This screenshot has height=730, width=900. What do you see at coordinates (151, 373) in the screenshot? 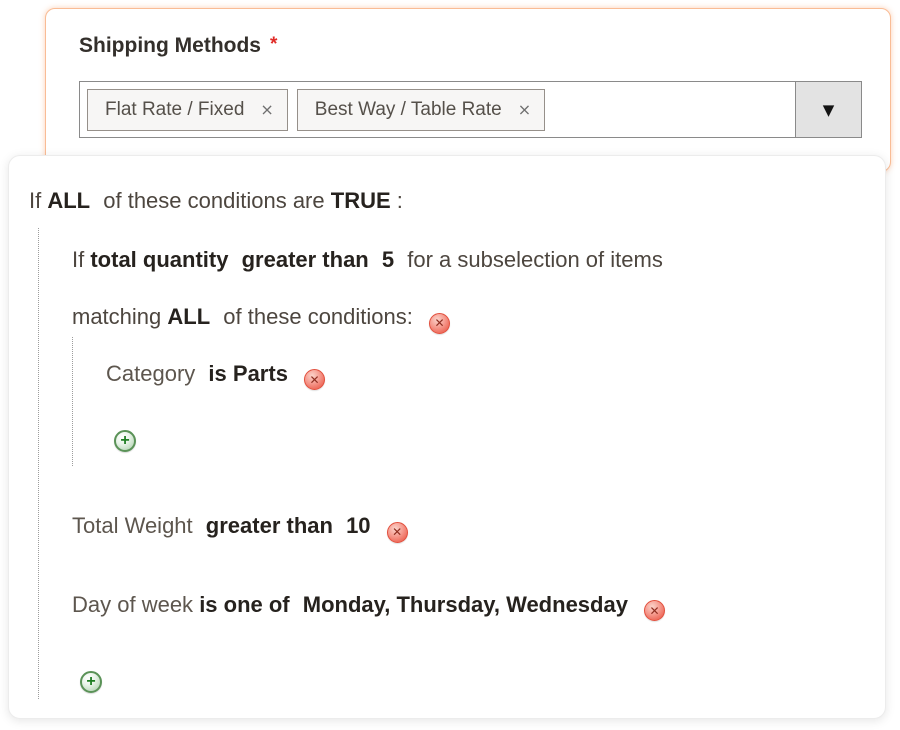
I see `attribute-selector: Category` at bounding box center [151, 373].